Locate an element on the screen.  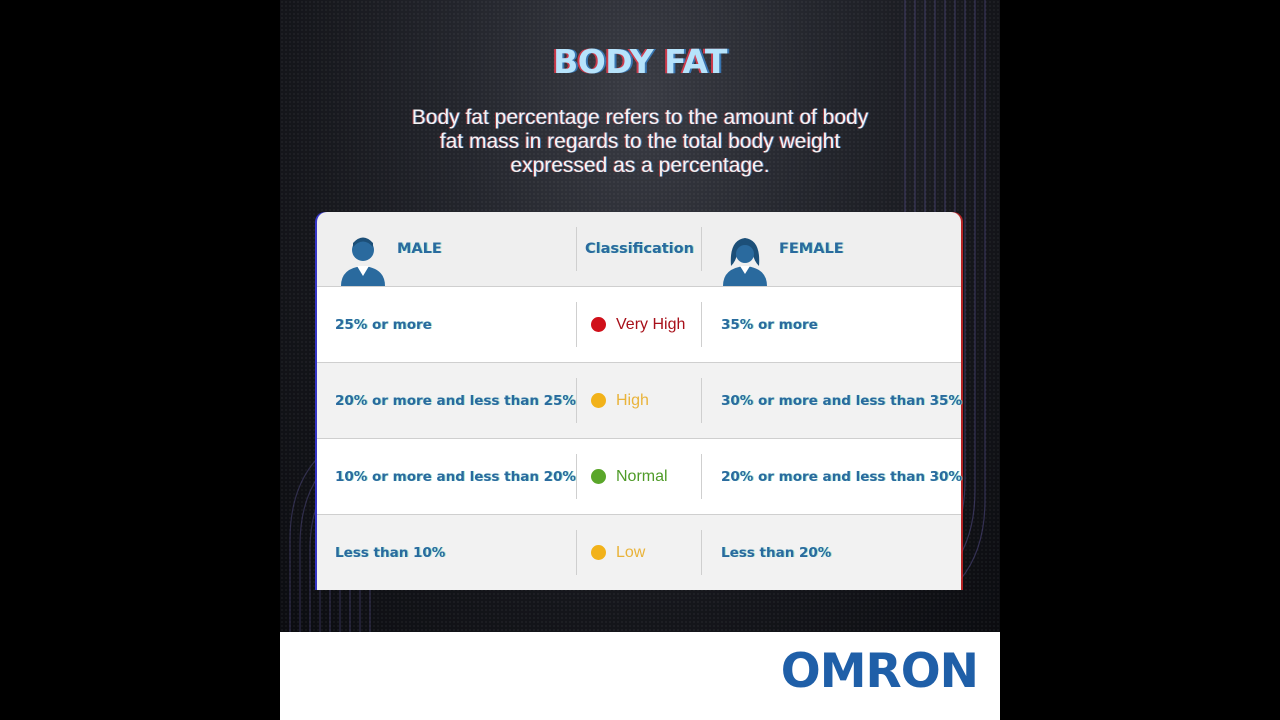
female-header-label: FEMALE is located at coordinates (811, 249).